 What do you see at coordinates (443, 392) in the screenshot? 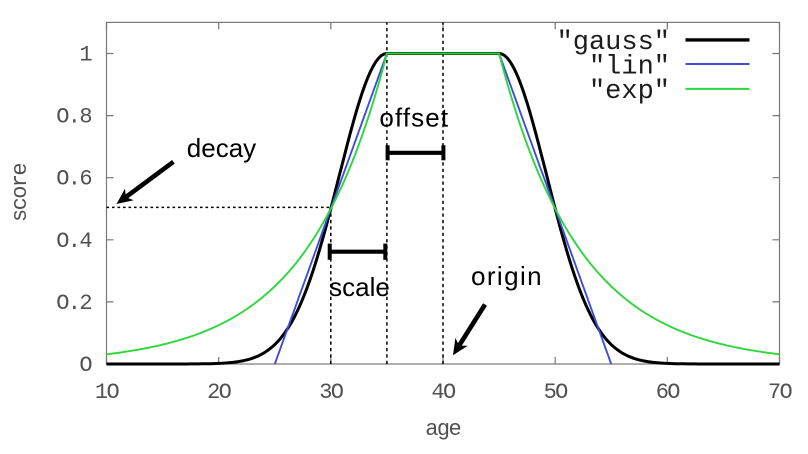
I see `svg-text: 4O` at bounding box center [443, 392].